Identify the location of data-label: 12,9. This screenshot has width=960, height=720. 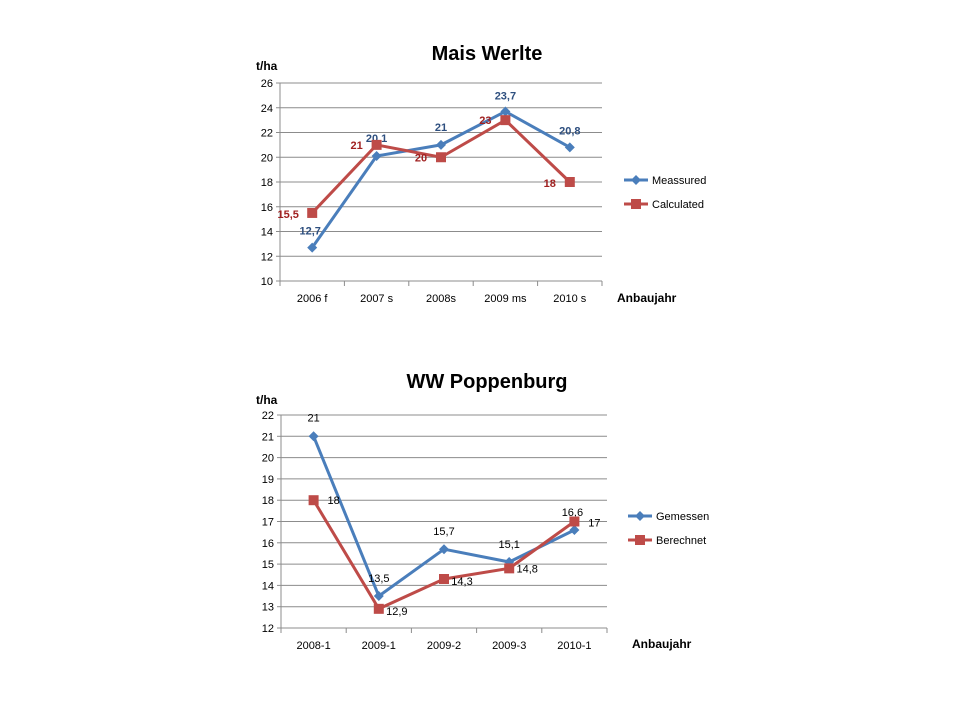
(396, 612).